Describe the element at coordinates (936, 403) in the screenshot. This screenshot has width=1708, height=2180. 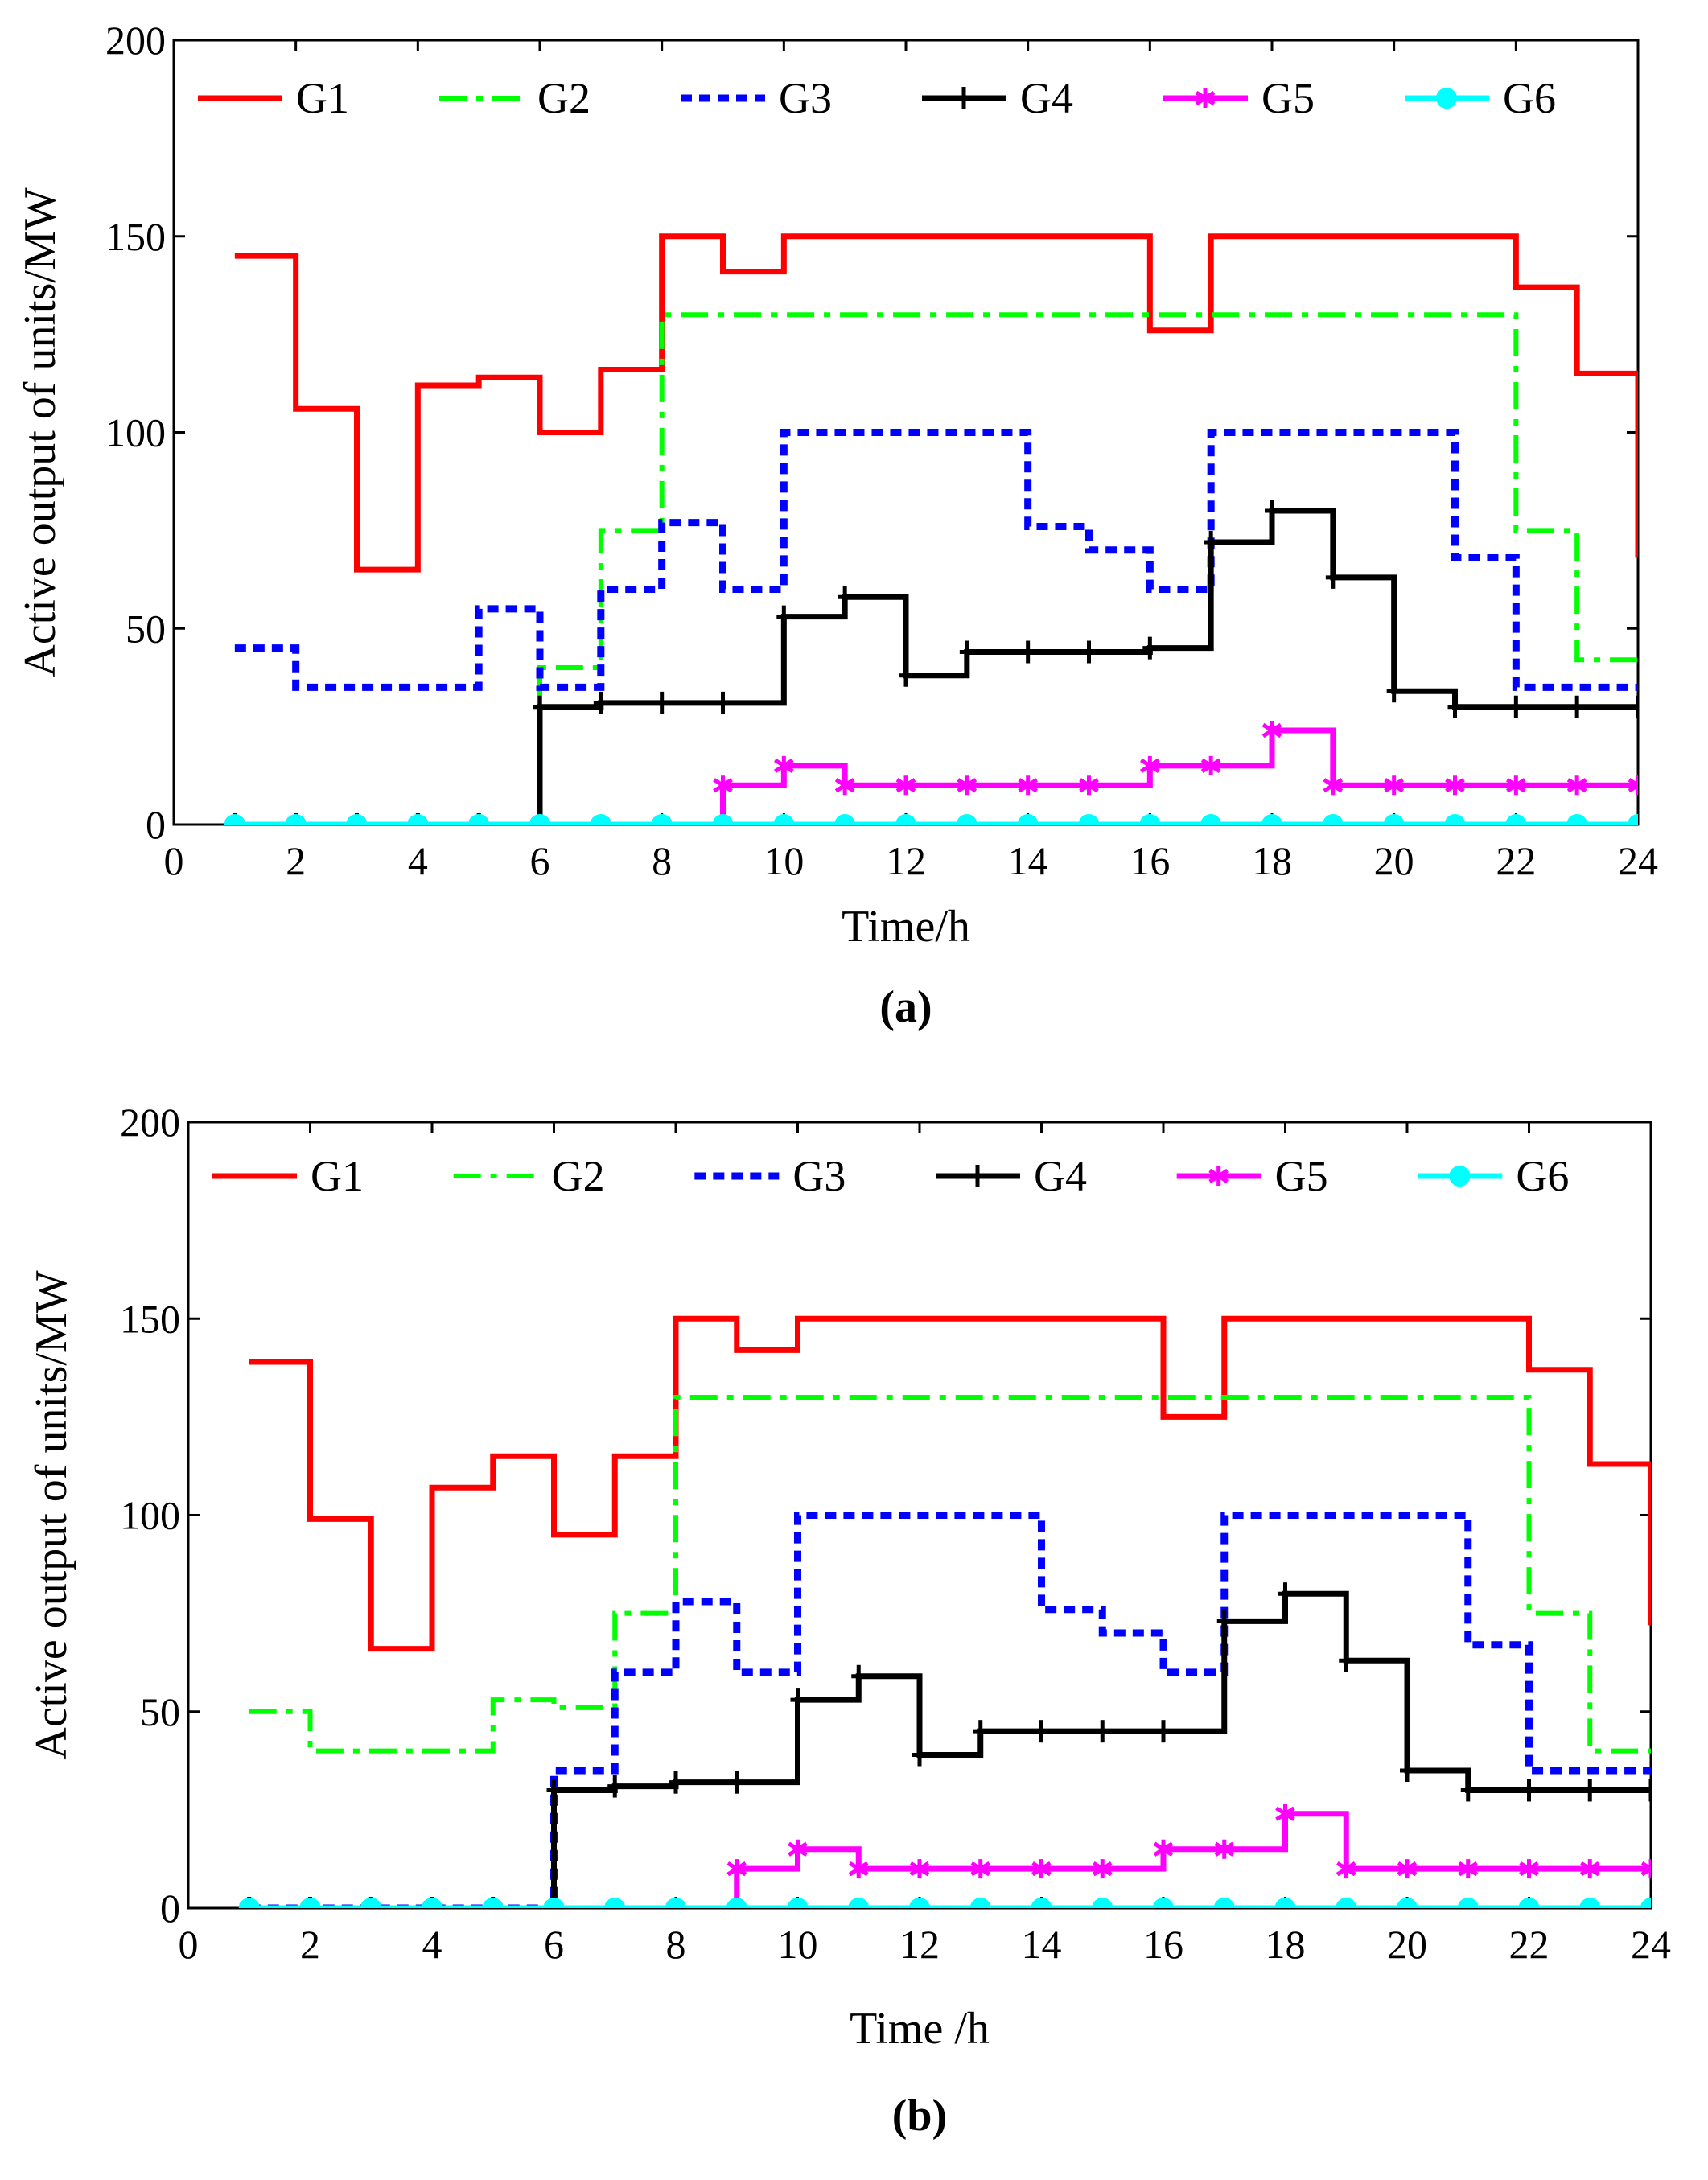
I see `series-g1` at that location.